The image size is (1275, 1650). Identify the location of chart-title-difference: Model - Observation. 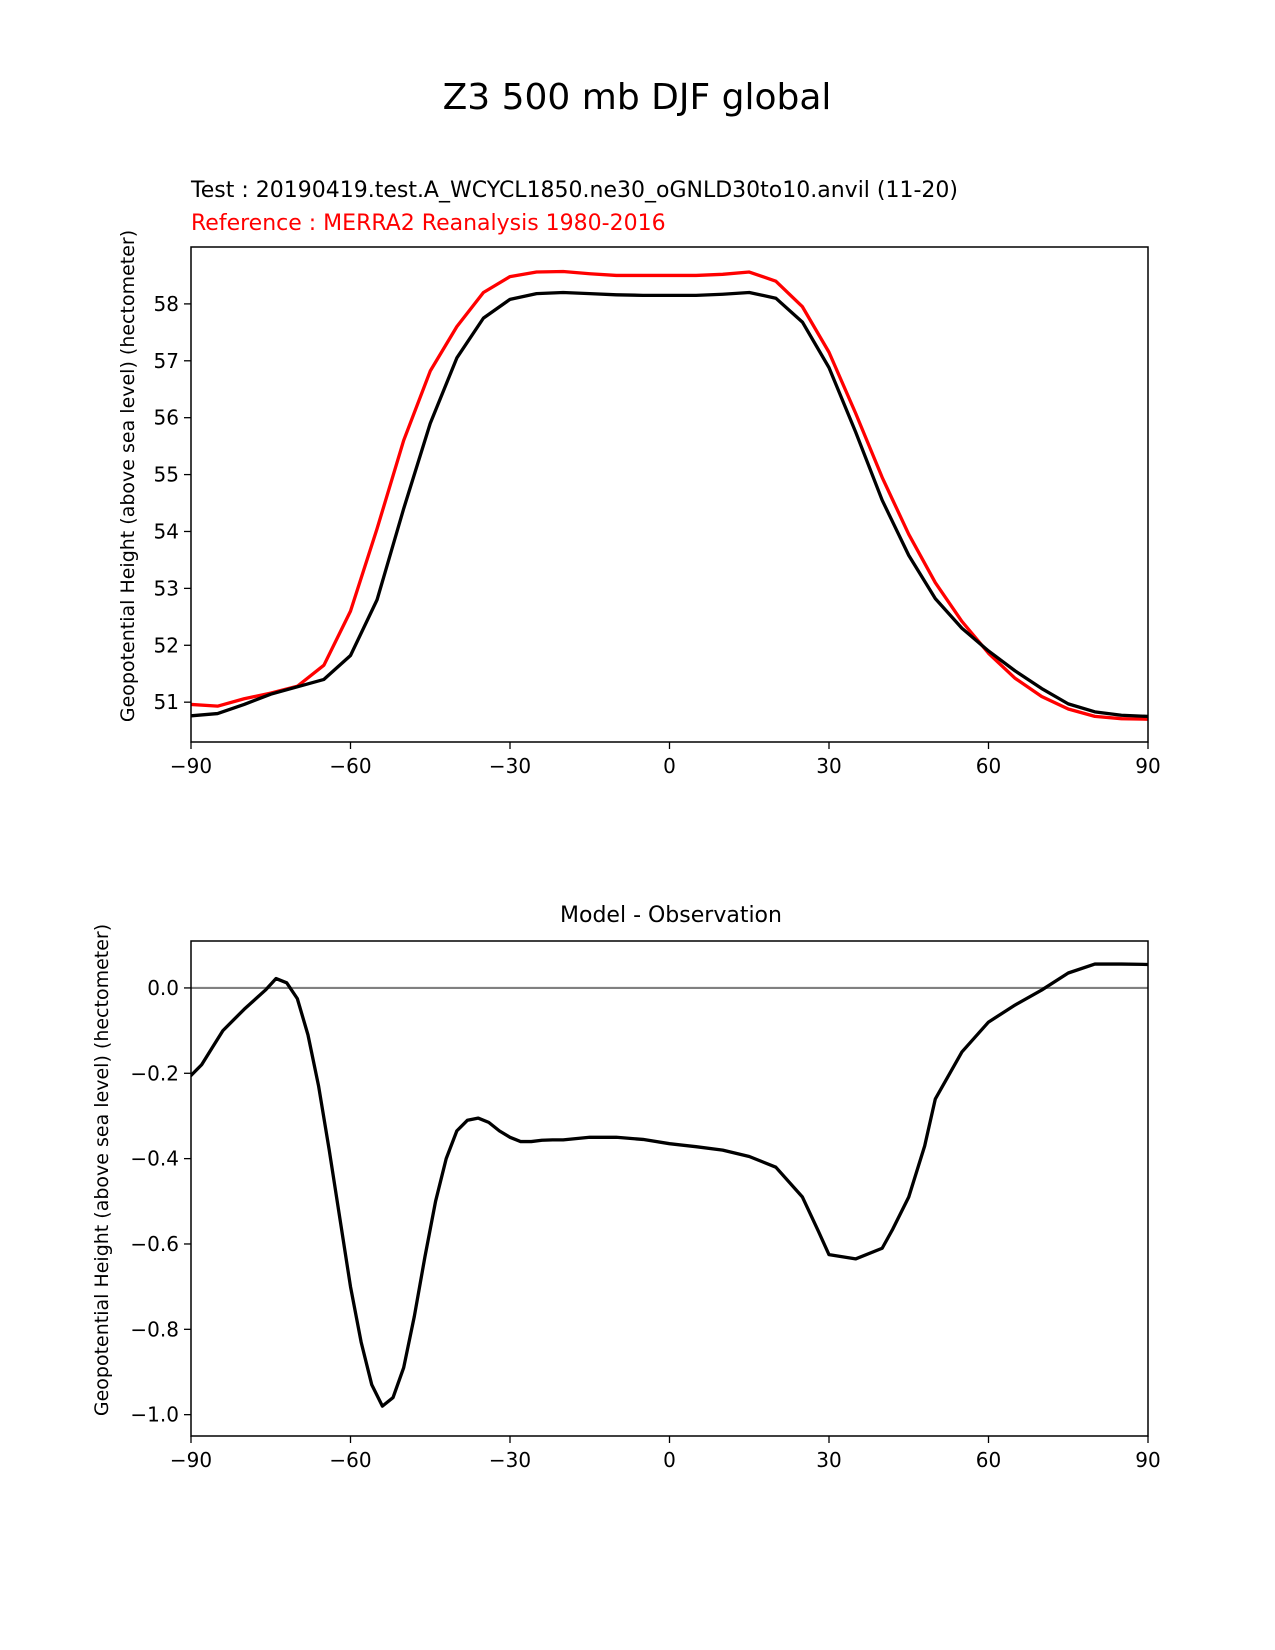
(671, 915).